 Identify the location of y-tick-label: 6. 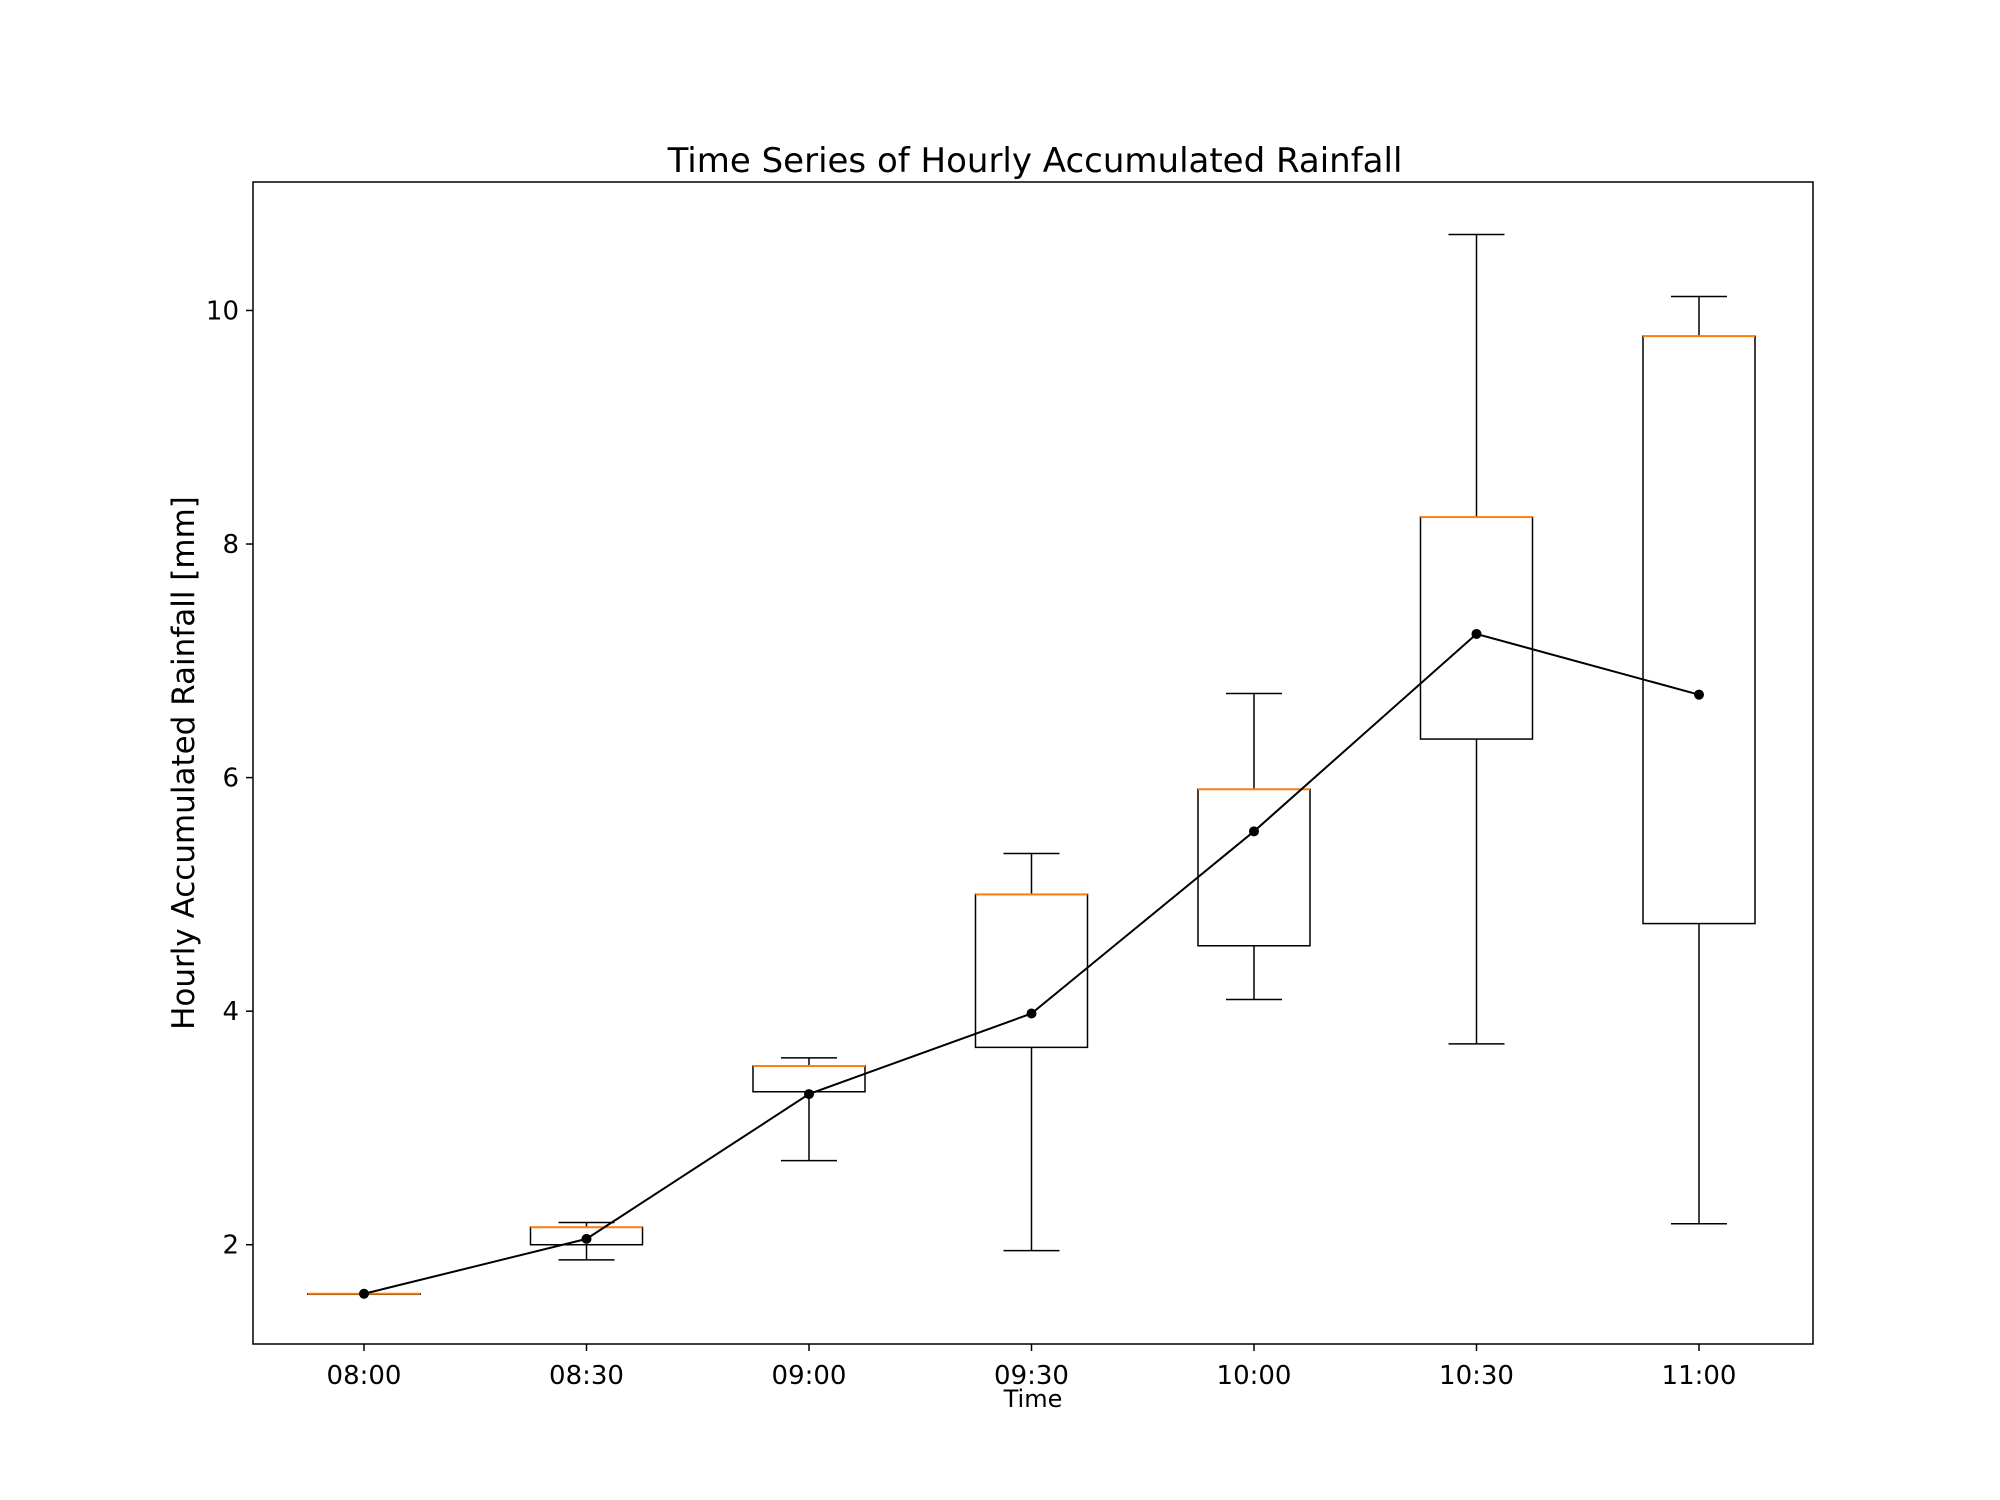
(230, 779).